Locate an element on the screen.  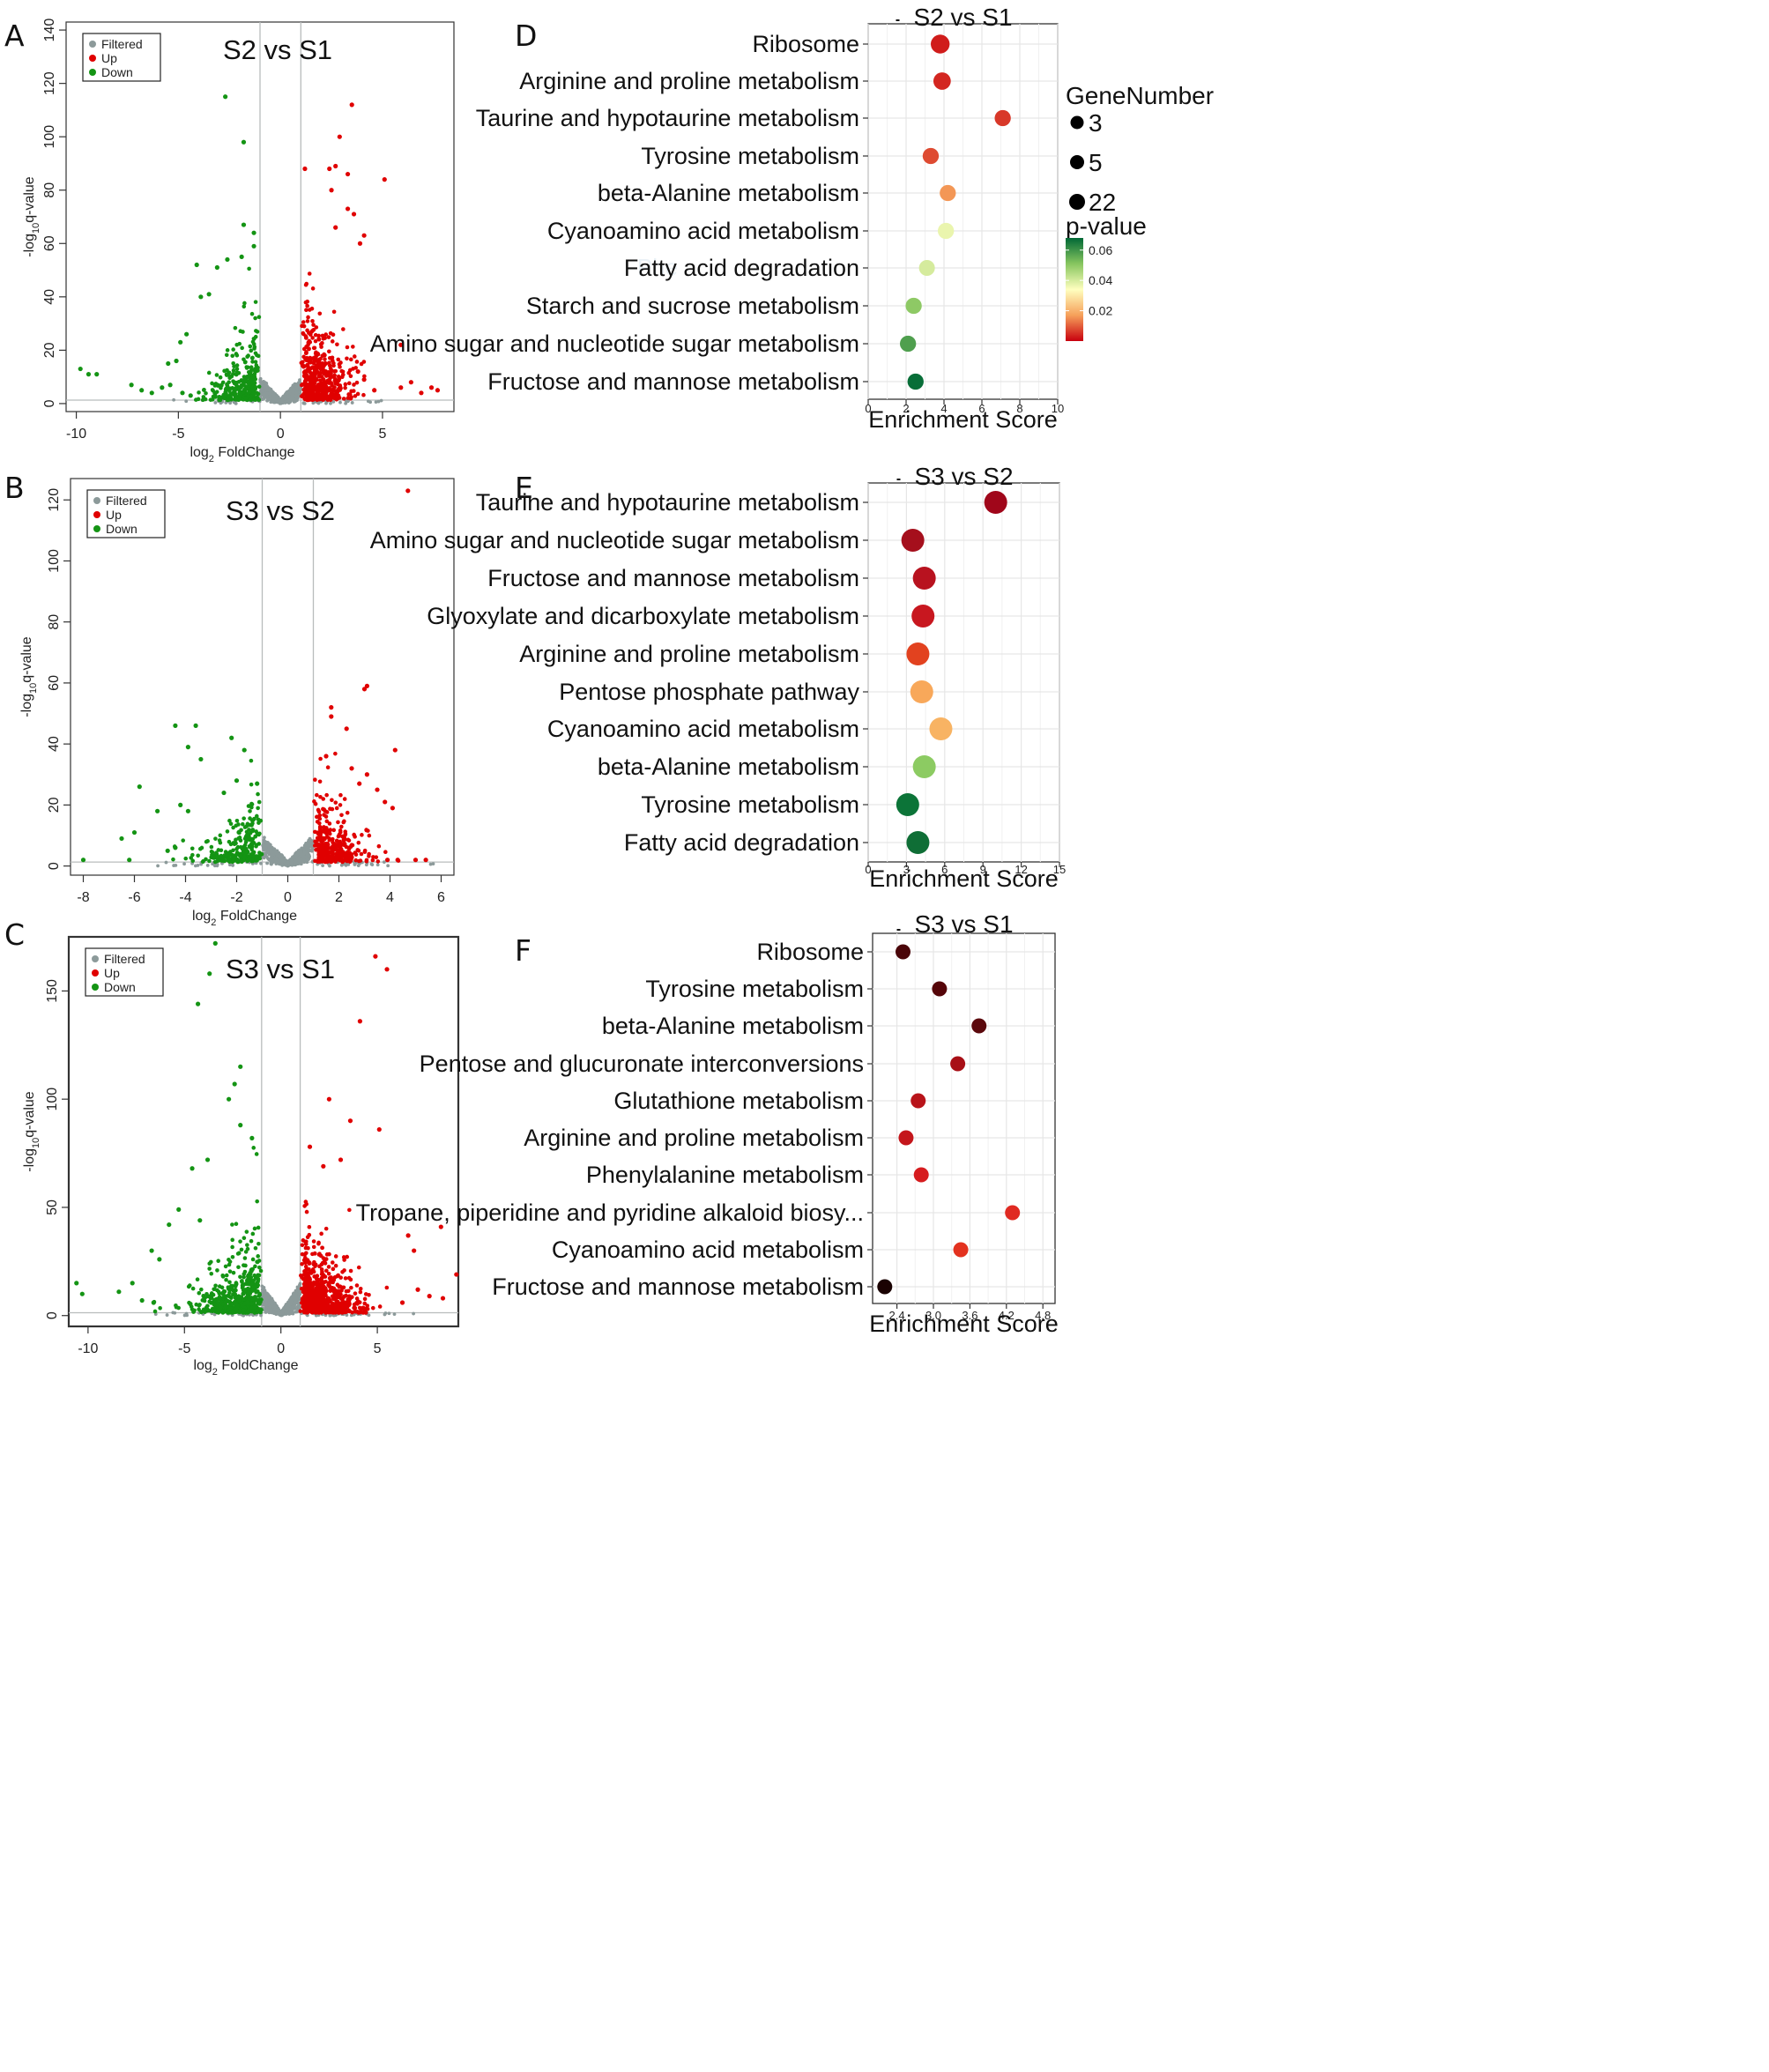
x-tick-label: -6 is located at coordinates (134, 898).